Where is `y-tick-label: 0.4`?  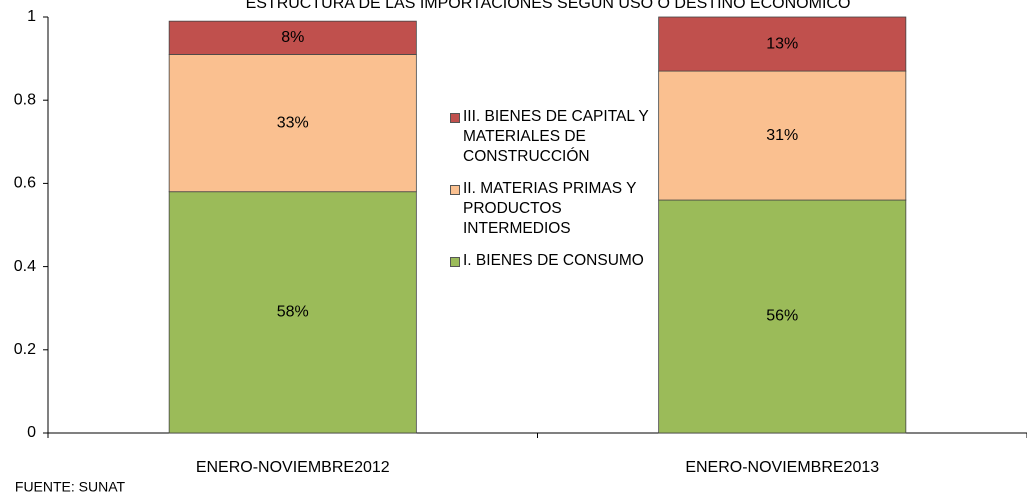
y-tick-label: 0.4 is located at coordinates (25, 266).